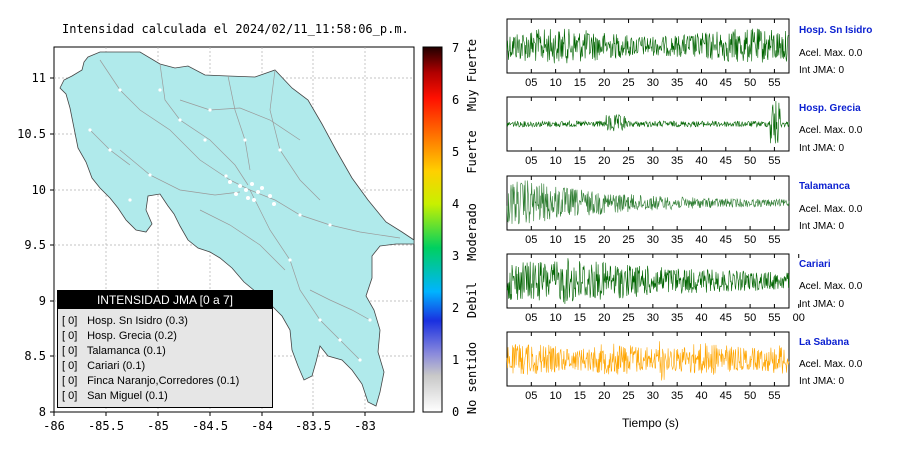 This screenshot has height=460, width=910. Describe the element at coordinates (114, 351) in the screenshot. I see `legend-item: [ 0] Talamanca (0.1)` at that location.